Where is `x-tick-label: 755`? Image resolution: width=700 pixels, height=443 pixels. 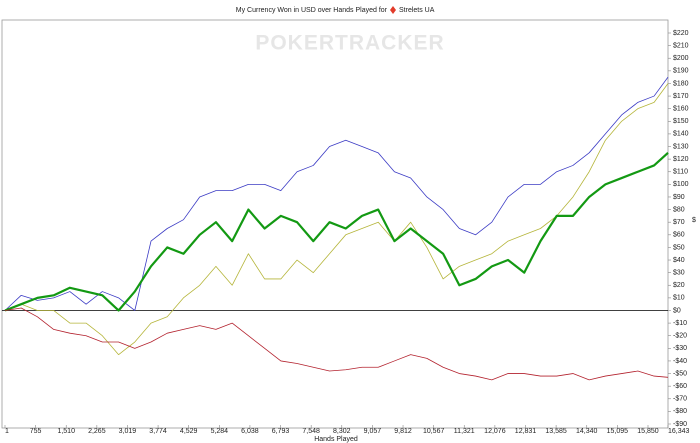 x-tick-label: 755 is located at coordinates (36, 431).